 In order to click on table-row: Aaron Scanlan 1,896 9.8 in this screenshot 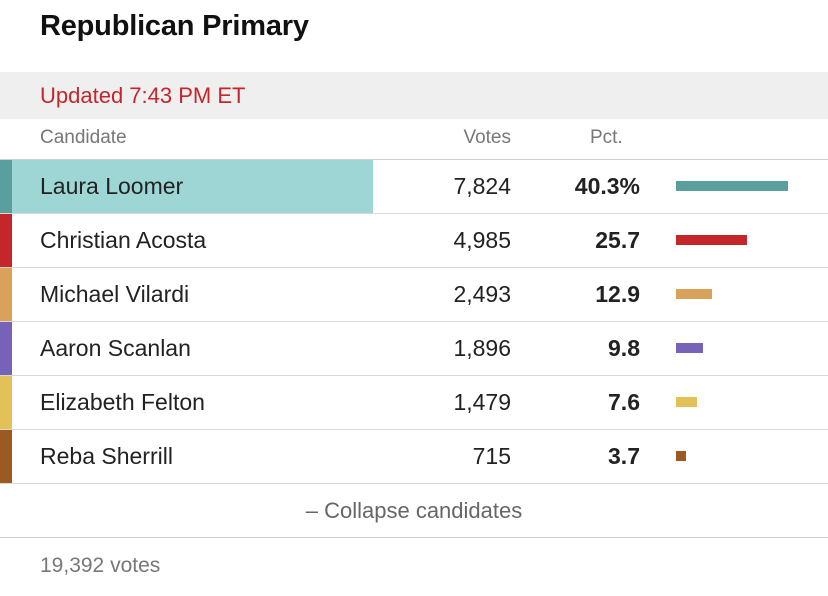, I will do `click(414, 349)`.